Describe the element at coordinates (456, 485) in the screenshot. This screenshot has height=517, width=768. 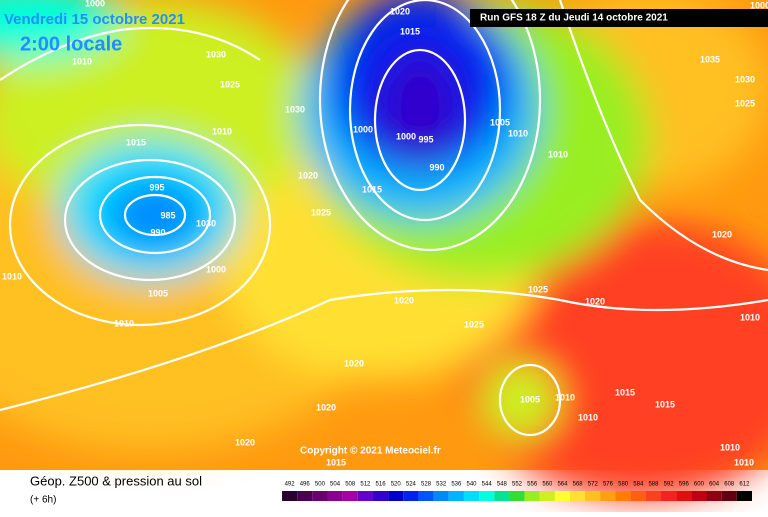
I see `legend-label: 536` at that location.